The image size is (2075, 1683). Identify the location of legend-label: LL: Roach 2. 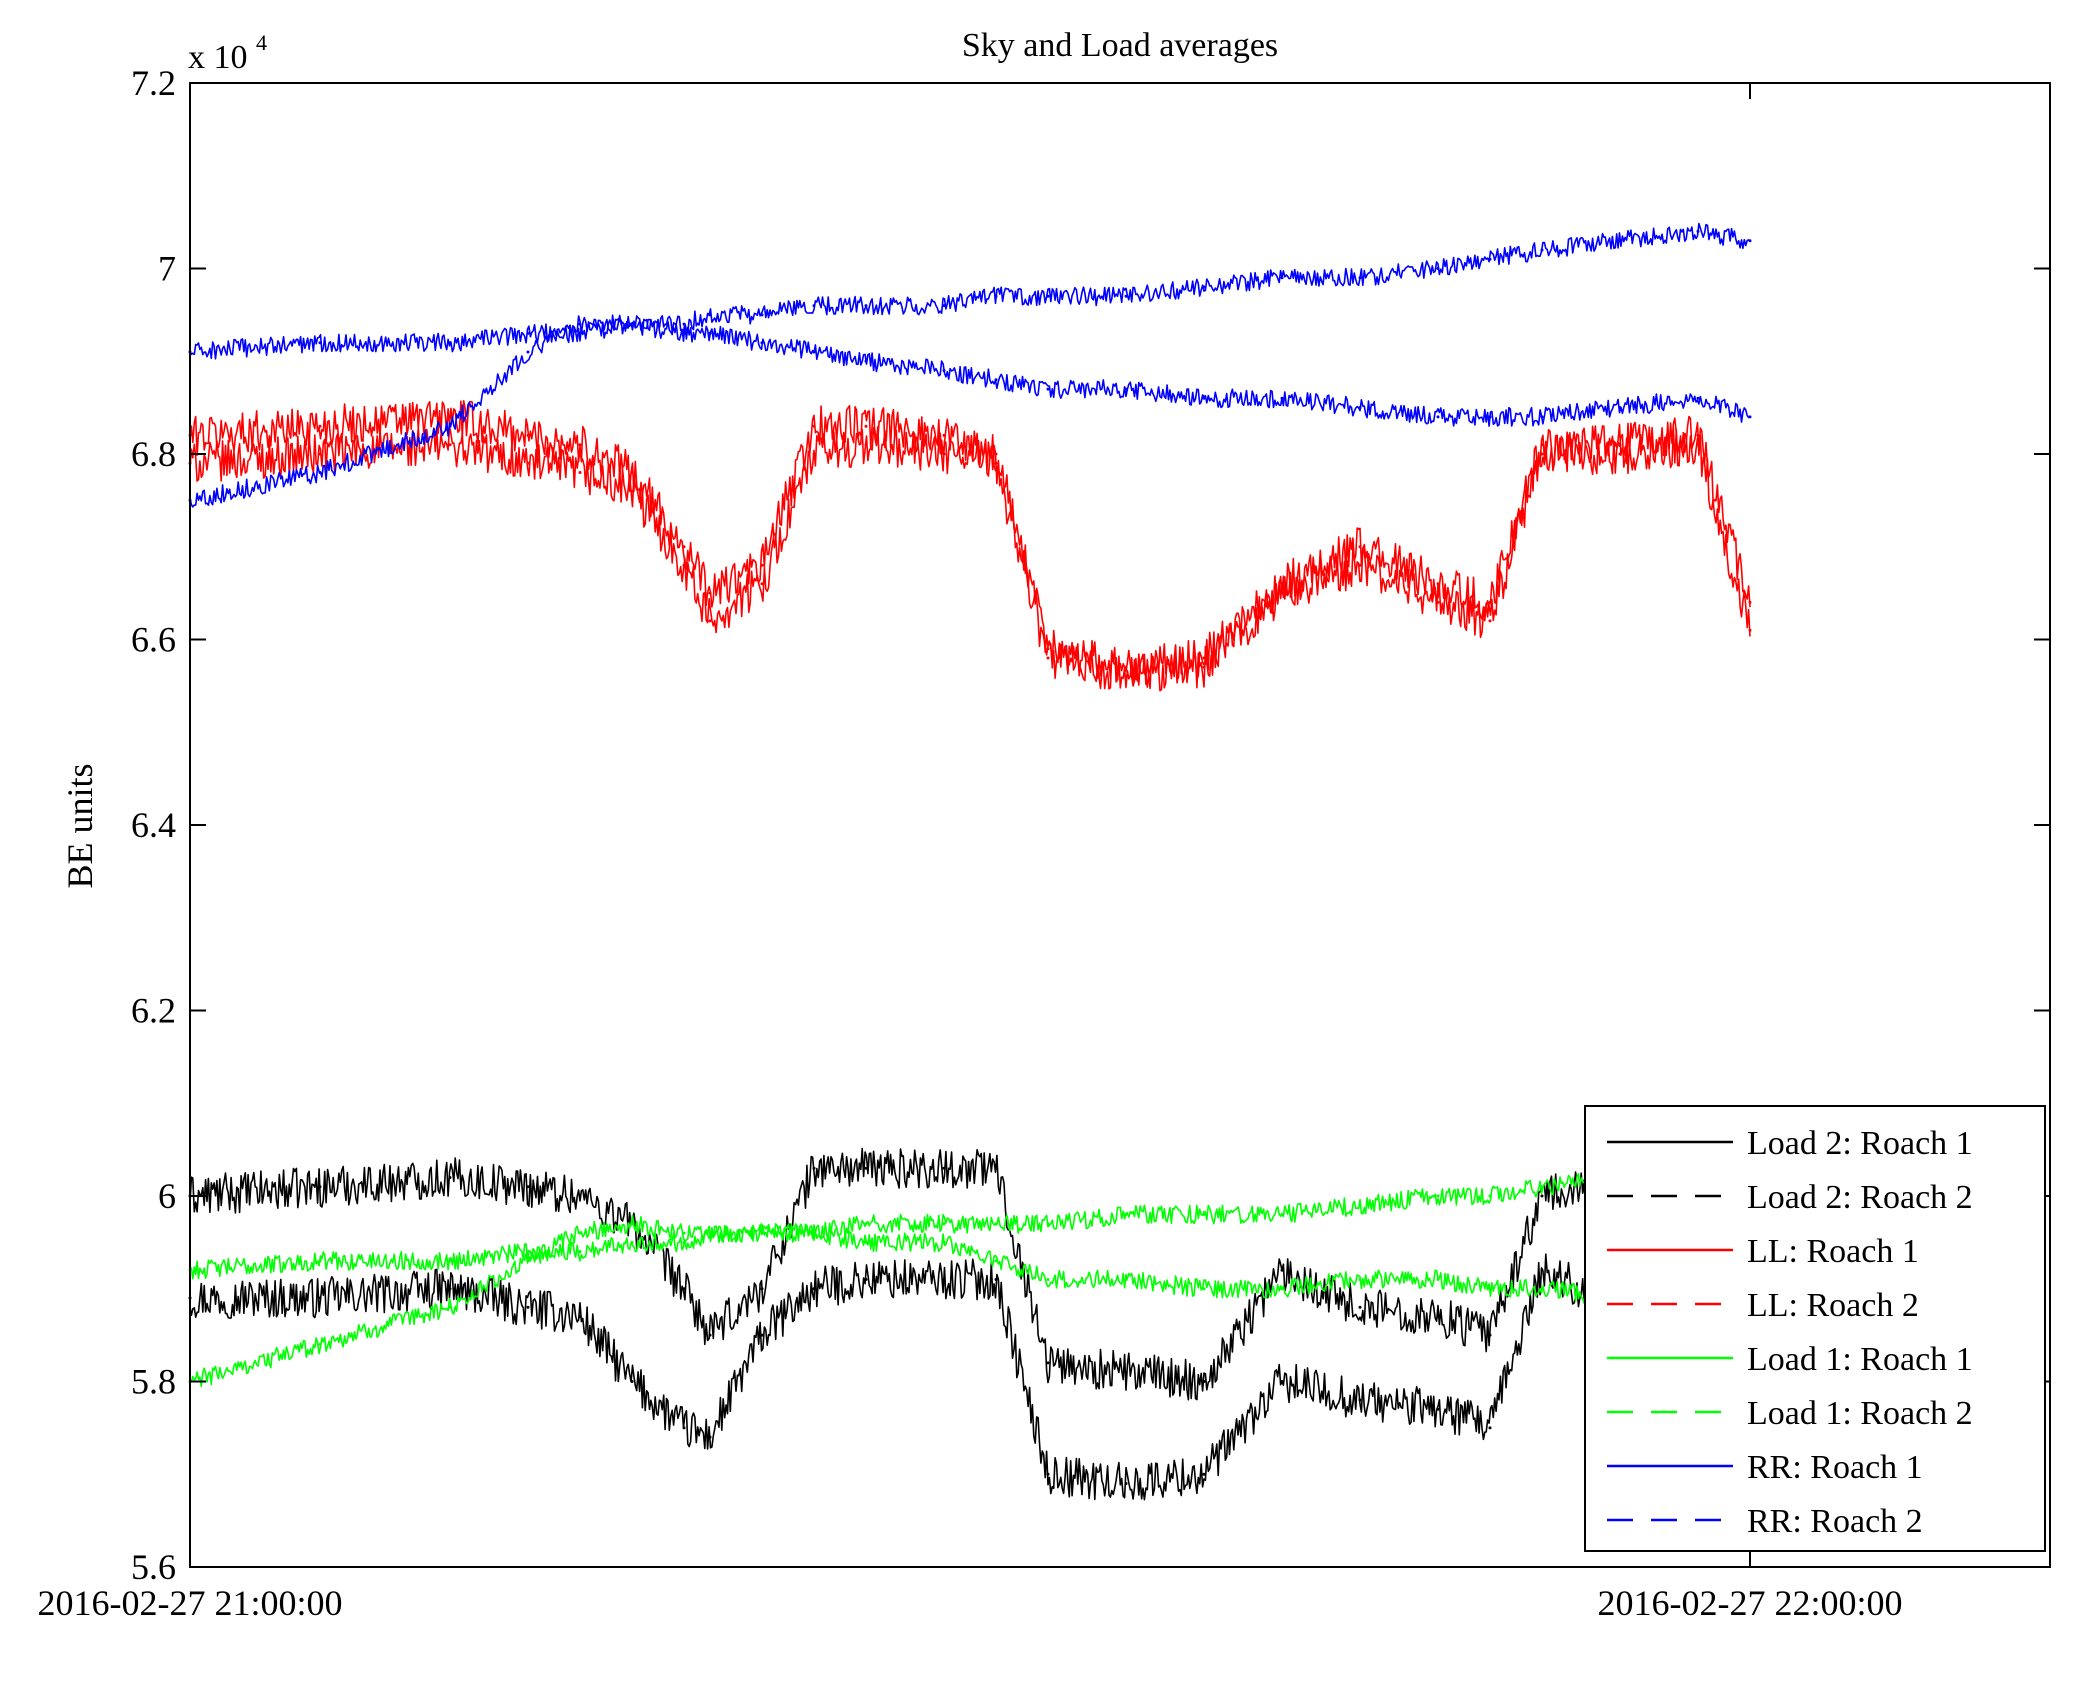
(1833, 1305).